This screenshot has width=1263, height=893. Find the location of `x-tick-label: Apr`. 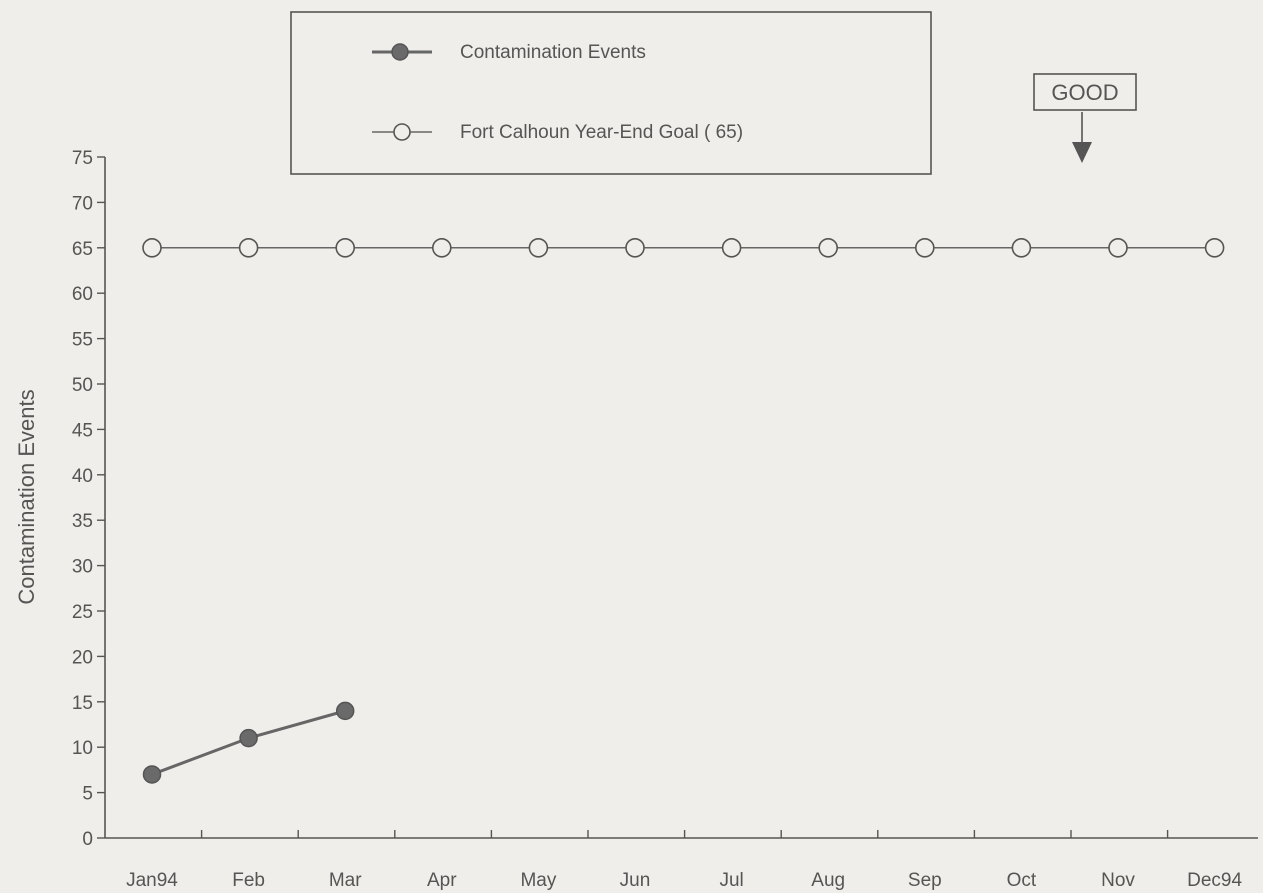

x-tick-label: Apr is located at coordinates (442, 880).